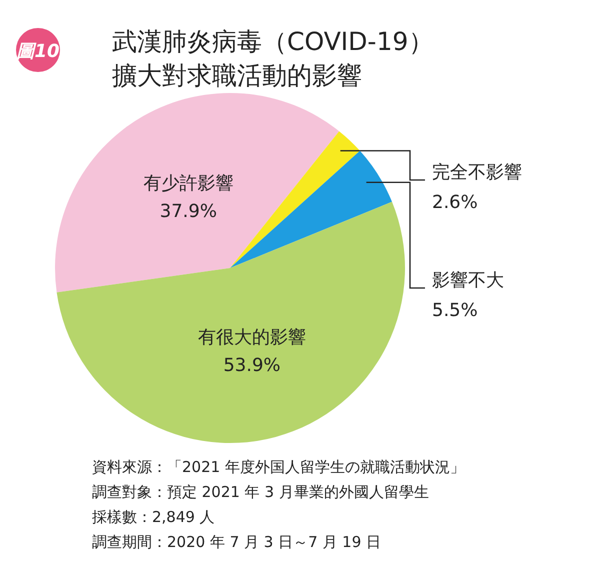 The image size is (600, 566). What do you see at coordinates (477, 172) in the screenshot?
I see `slice-label: 完全不影響` at bounding box center [477, 172].